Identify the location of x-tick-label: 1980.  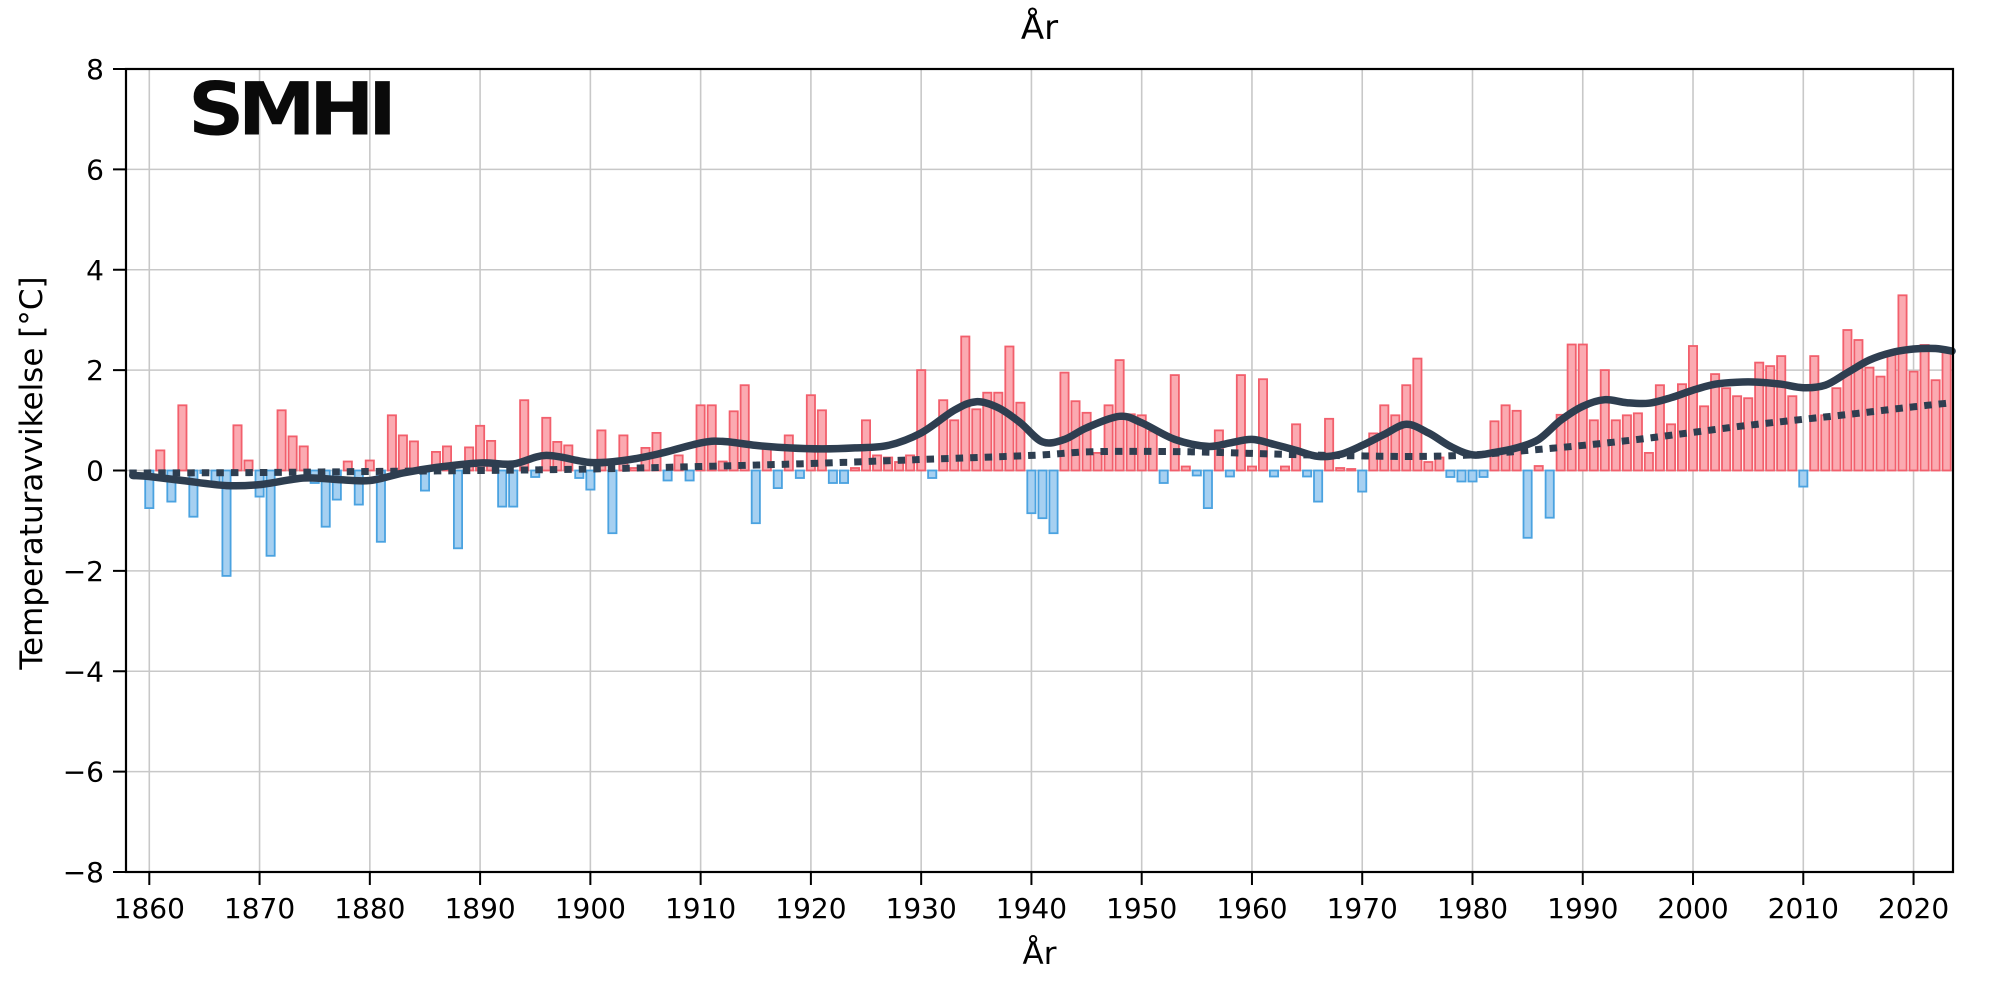
(1472, 908).